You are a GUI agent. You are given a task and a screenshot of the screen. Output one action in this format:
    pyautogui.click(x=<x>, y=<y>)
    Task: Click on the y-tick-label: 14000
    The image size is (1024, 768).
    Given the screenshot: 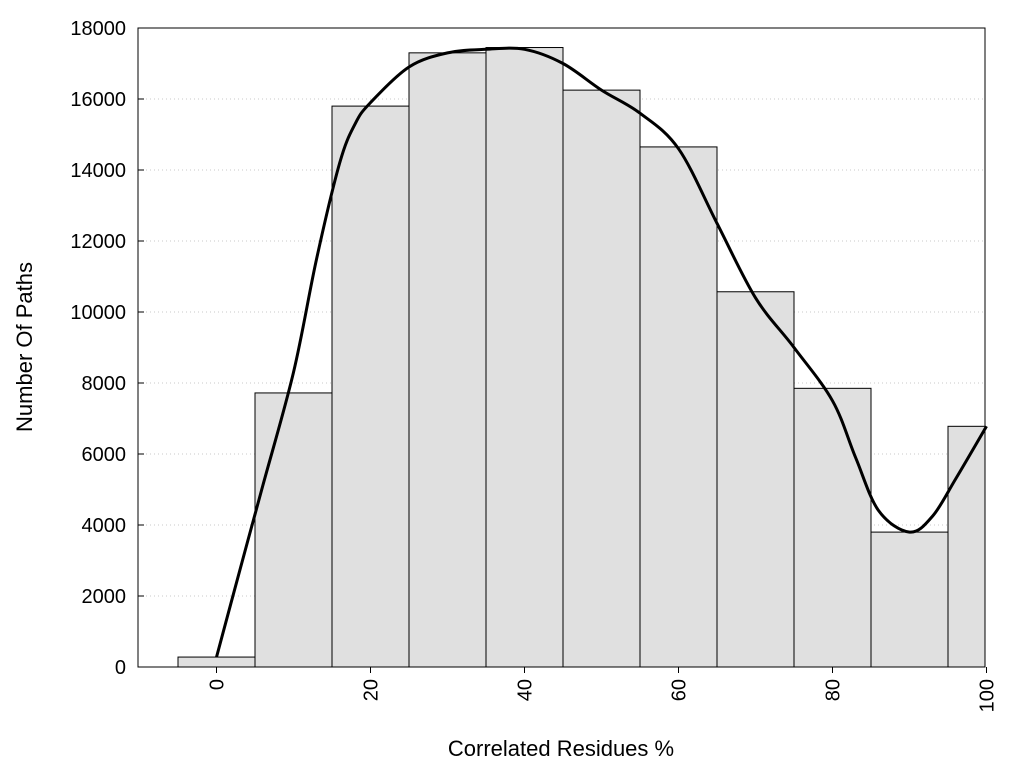 What is the action you would take?
    pyautogui.click(x=98, y=171)
    